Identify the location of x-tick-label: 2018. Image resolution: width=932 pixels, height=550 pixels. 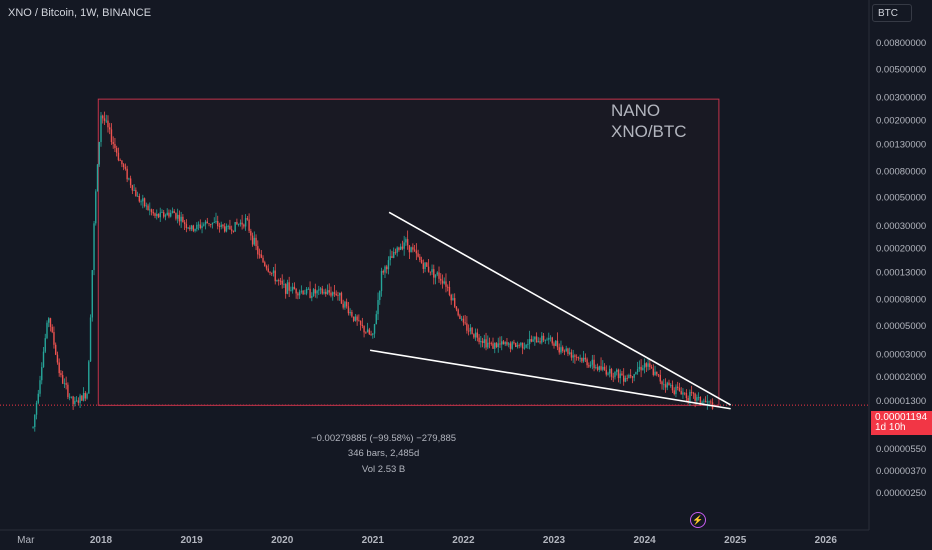
(101, 540).